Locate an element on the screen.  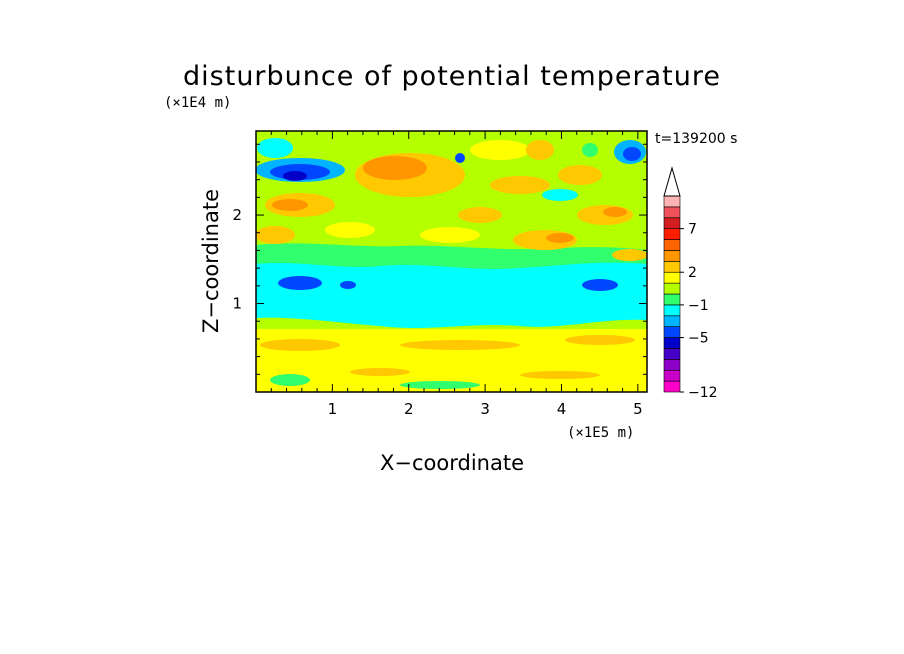
x-tick-label: 5 is located at coordinates (638, 409).